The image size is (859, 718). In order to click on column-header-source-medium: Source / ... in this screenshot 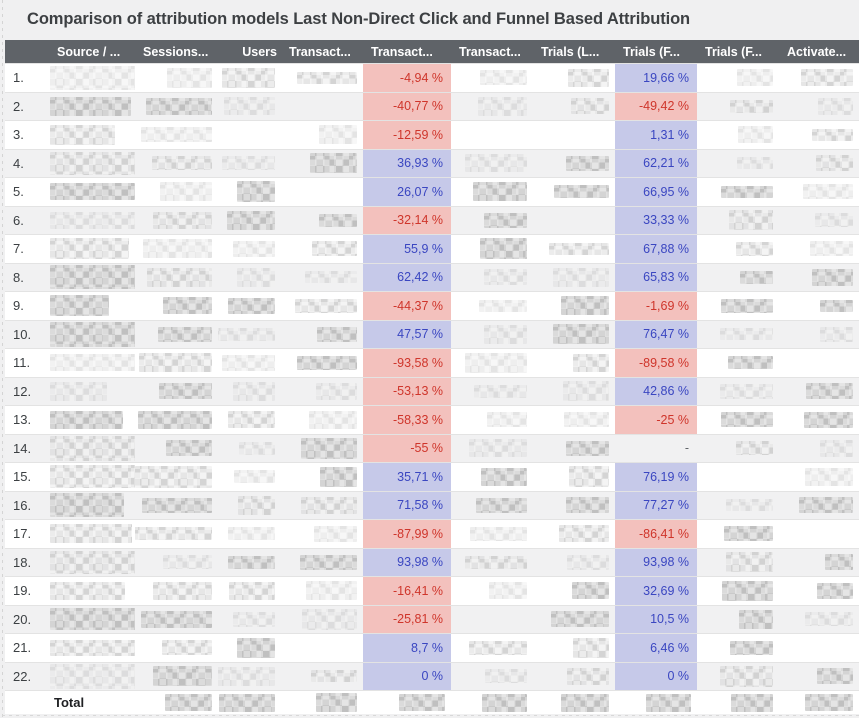, I will do `click(89, 51)`.